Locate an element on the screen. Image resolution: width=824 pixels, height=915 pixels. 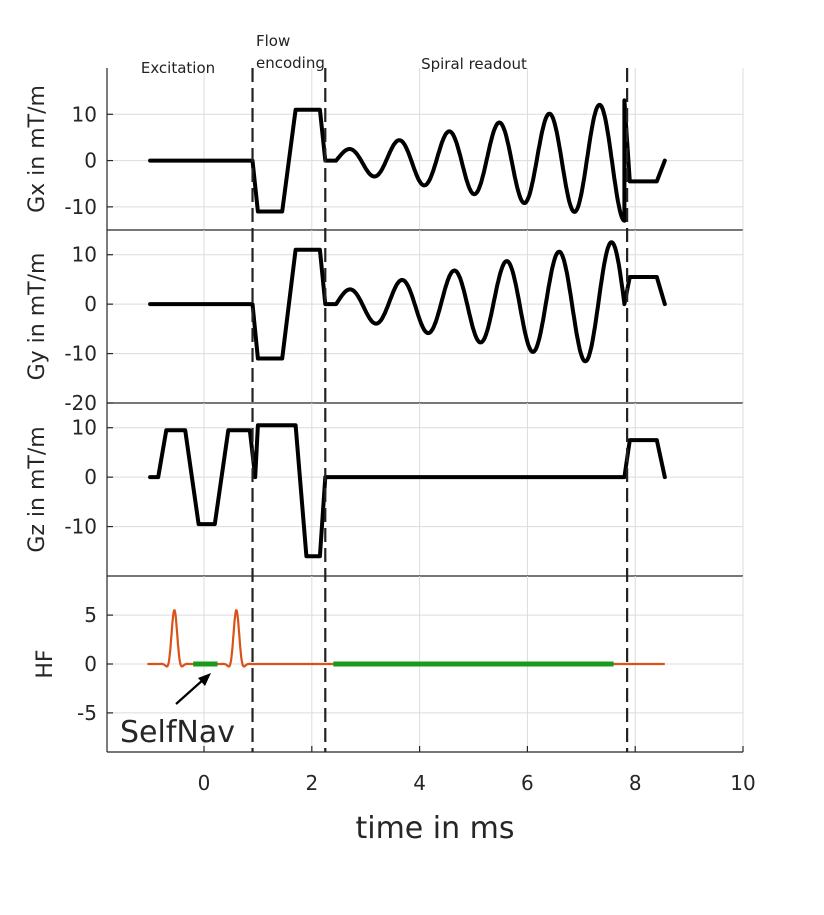
y-tick-label: -5 is located at coordinates (87, 713).